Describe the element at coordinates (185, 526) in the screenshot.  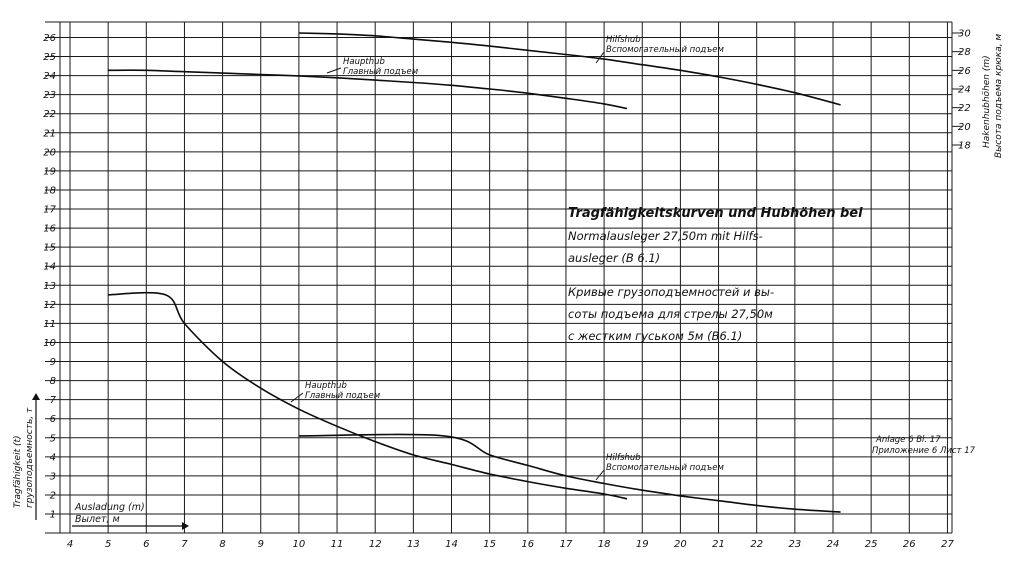
I see `x-axis-arrow-head` at that location.